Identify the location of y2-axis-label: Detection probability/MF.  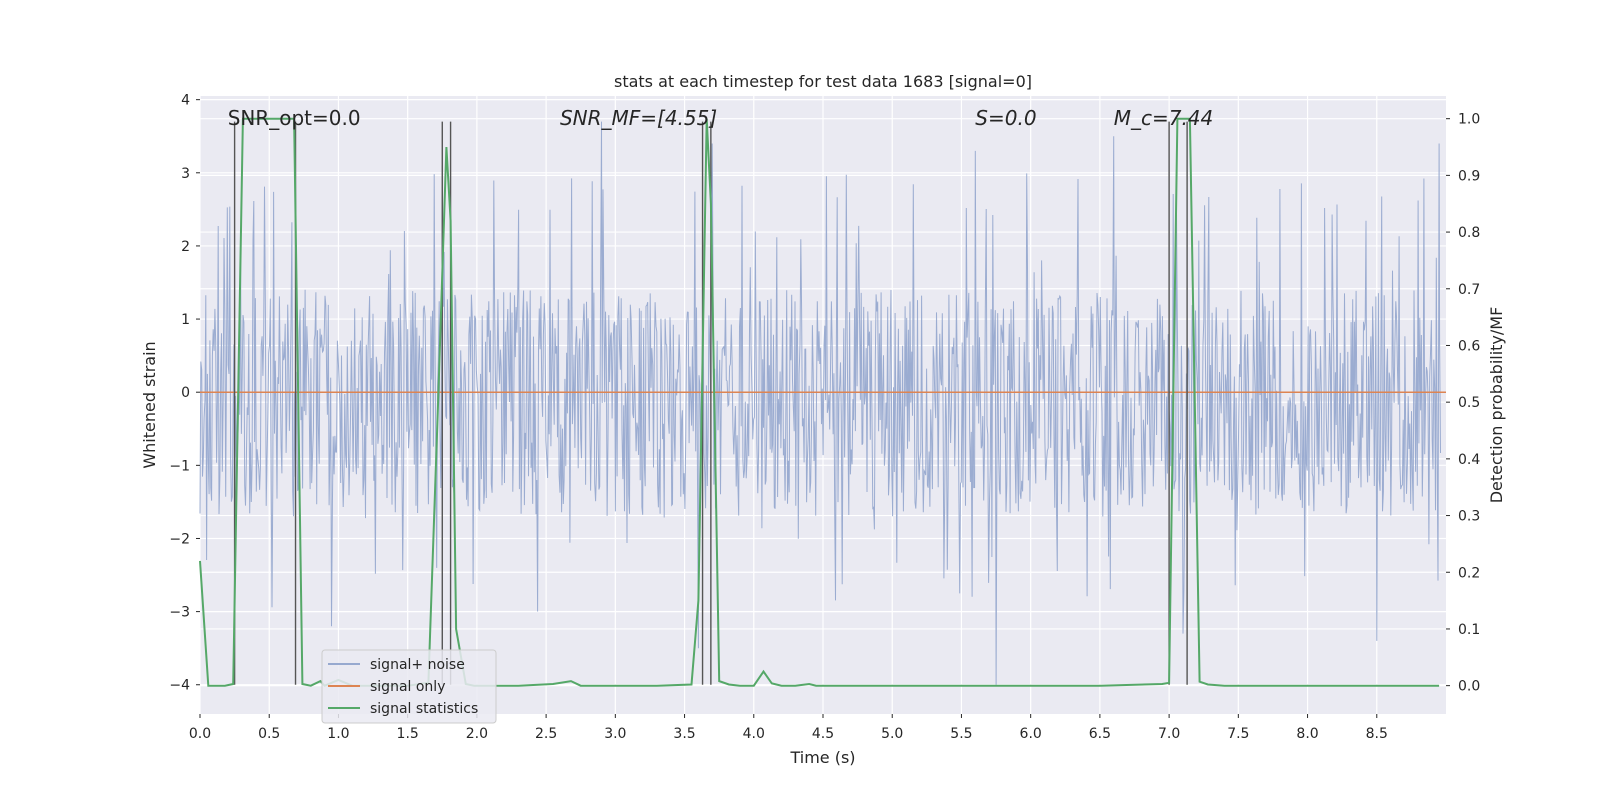
(1496, 405).